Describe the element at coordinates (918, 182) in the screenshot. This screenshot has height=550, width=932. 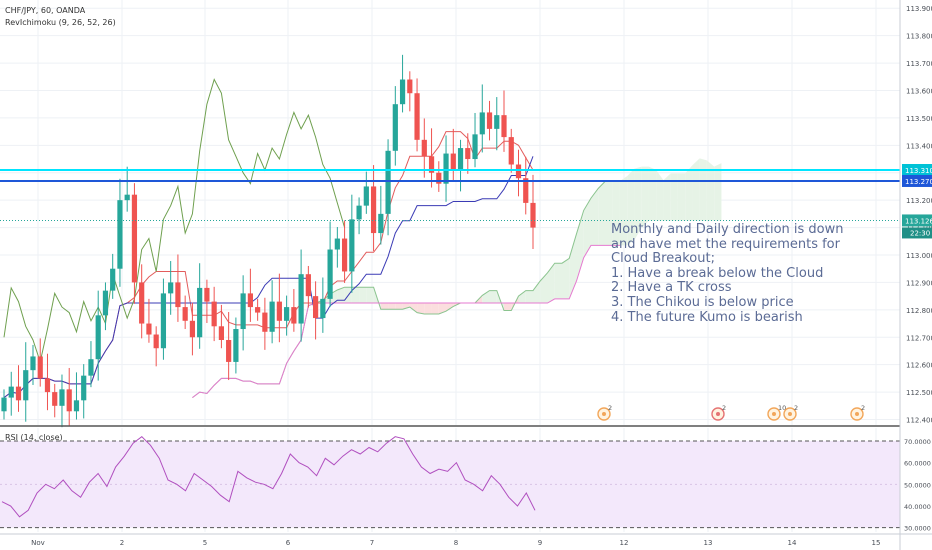
I see `blue-level-label: 113.270` at that location.